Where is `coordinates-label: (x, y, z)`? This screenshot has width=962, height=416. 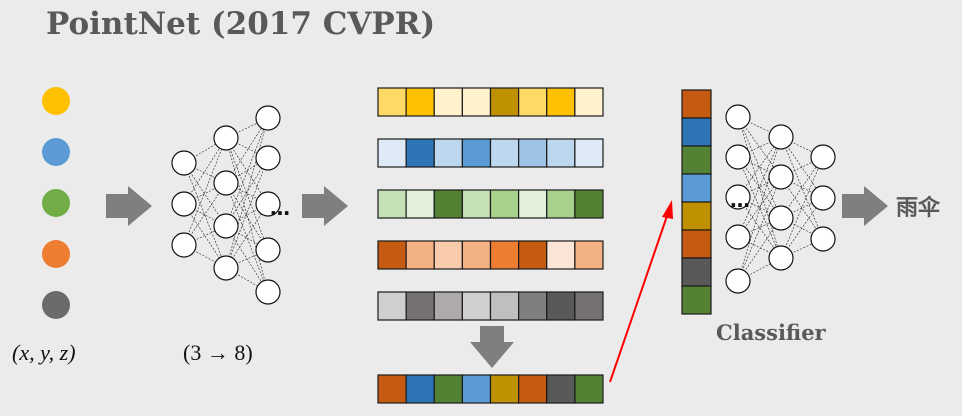
coordinates-label: (x, y, z) is located at coordinates (44, 352).